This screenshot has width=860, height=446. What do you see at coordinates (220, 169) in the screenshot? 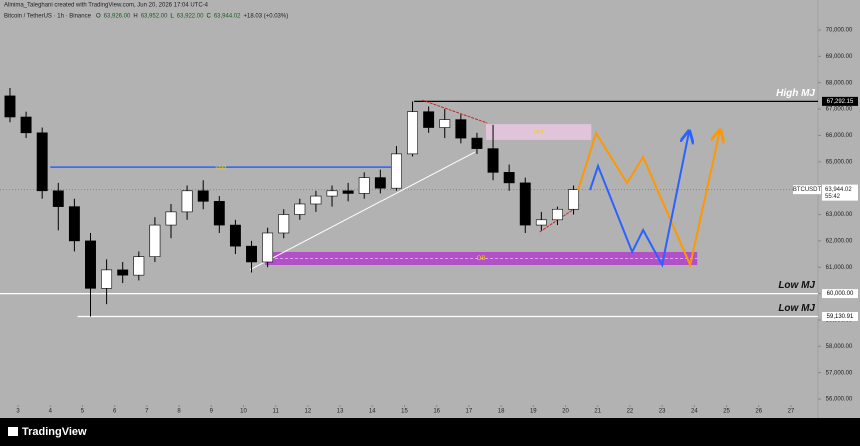
I see `shift-label: shift` at bounding box center [220, 169].